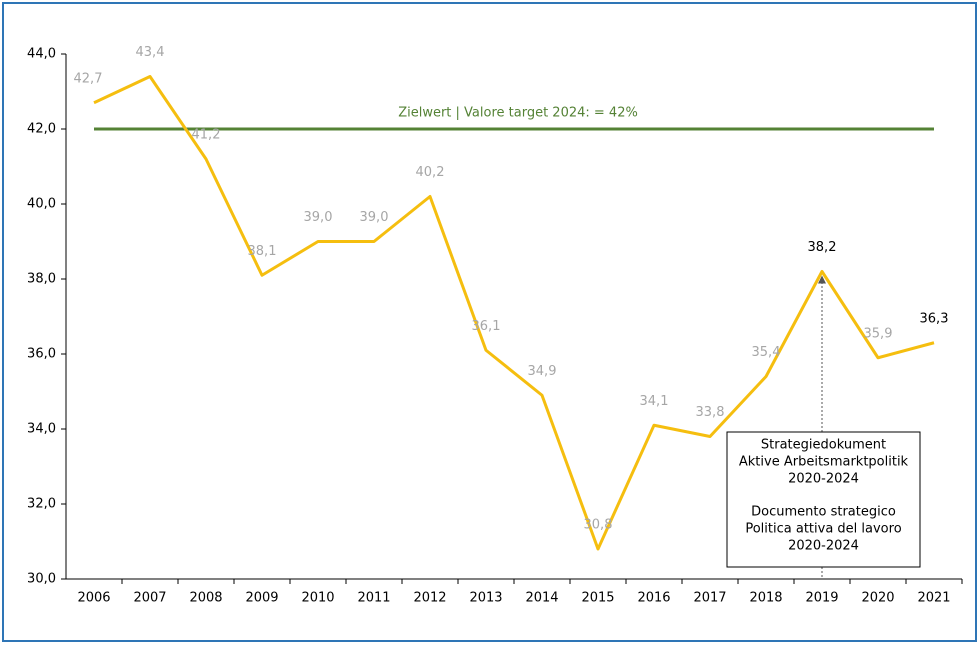  I want to click on data-label: 40,2, so click(430, 172).